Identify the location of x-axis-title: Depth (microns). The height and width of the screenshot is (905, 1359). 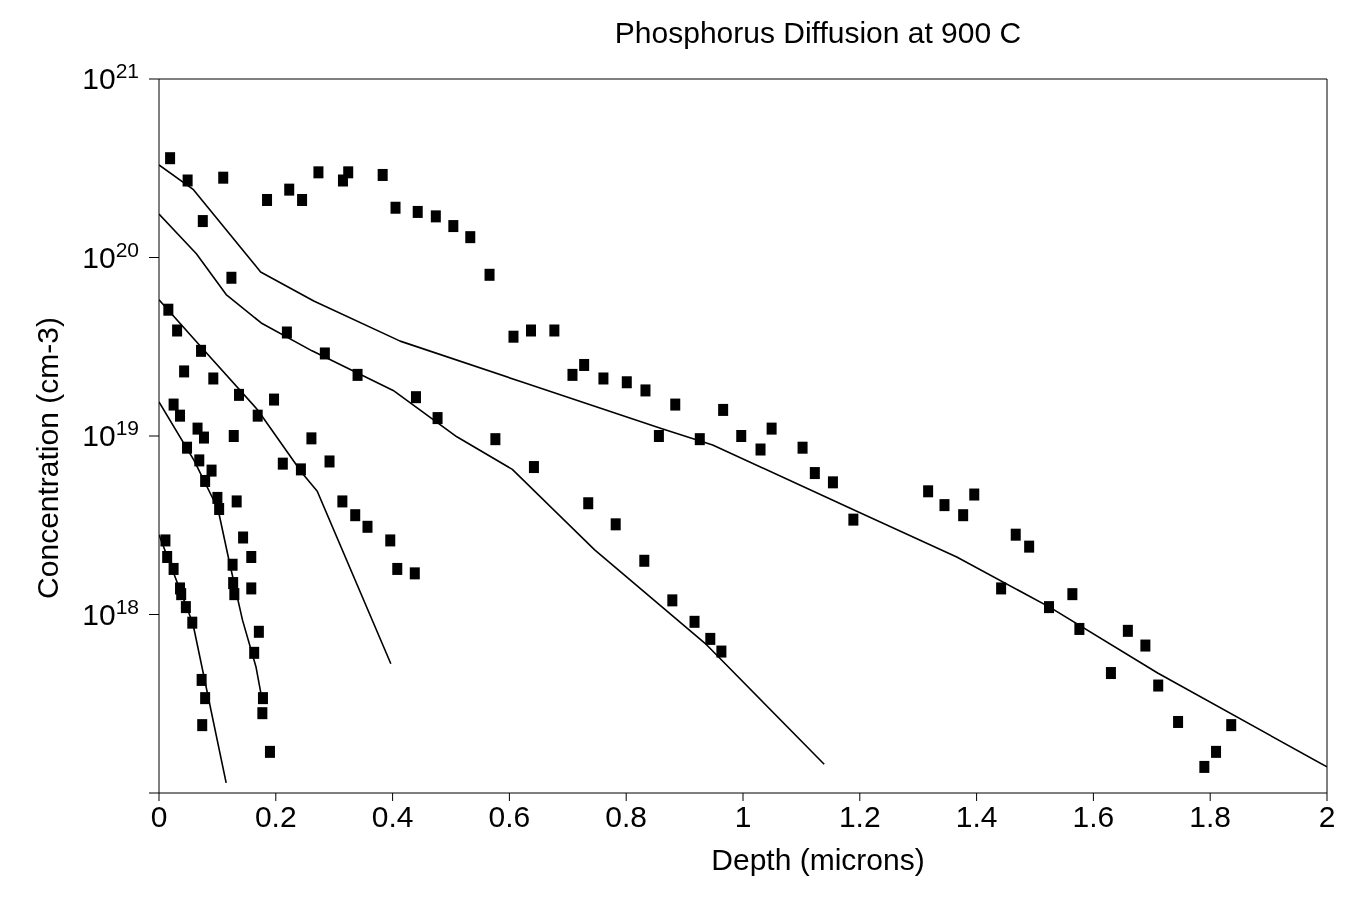
(818, 860).